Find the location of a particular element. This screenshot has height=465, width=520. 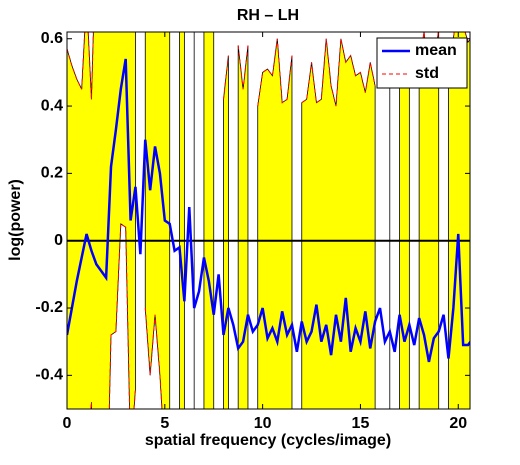

y-tick-label: 0.4 is located at coordinates (52, 105).